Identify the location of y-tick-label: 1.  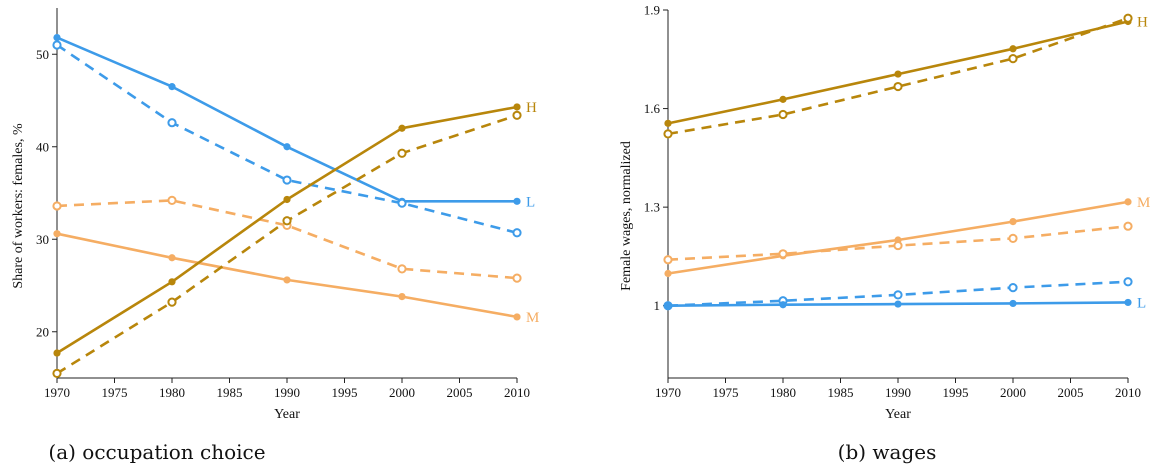
(657, 305).